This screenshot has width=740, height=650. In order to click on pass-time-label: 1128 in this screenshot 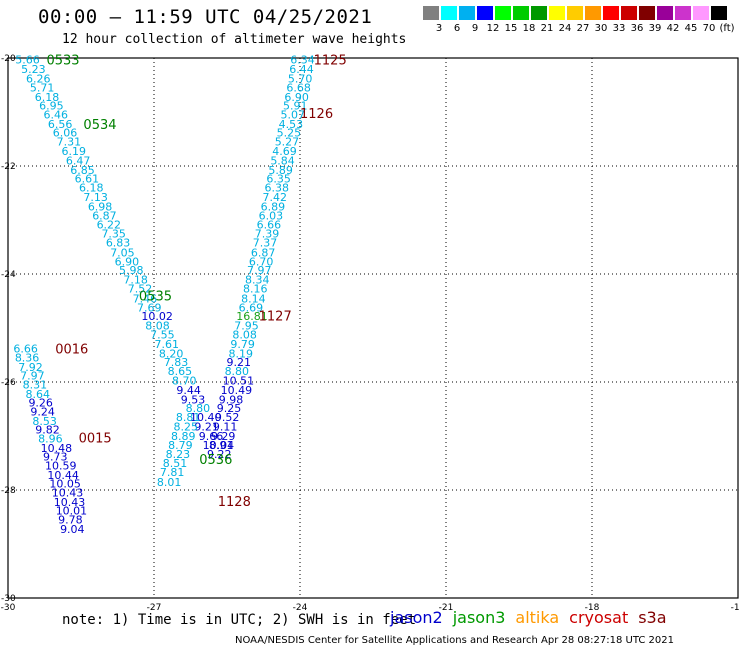, I will do `click(234, 502)`.